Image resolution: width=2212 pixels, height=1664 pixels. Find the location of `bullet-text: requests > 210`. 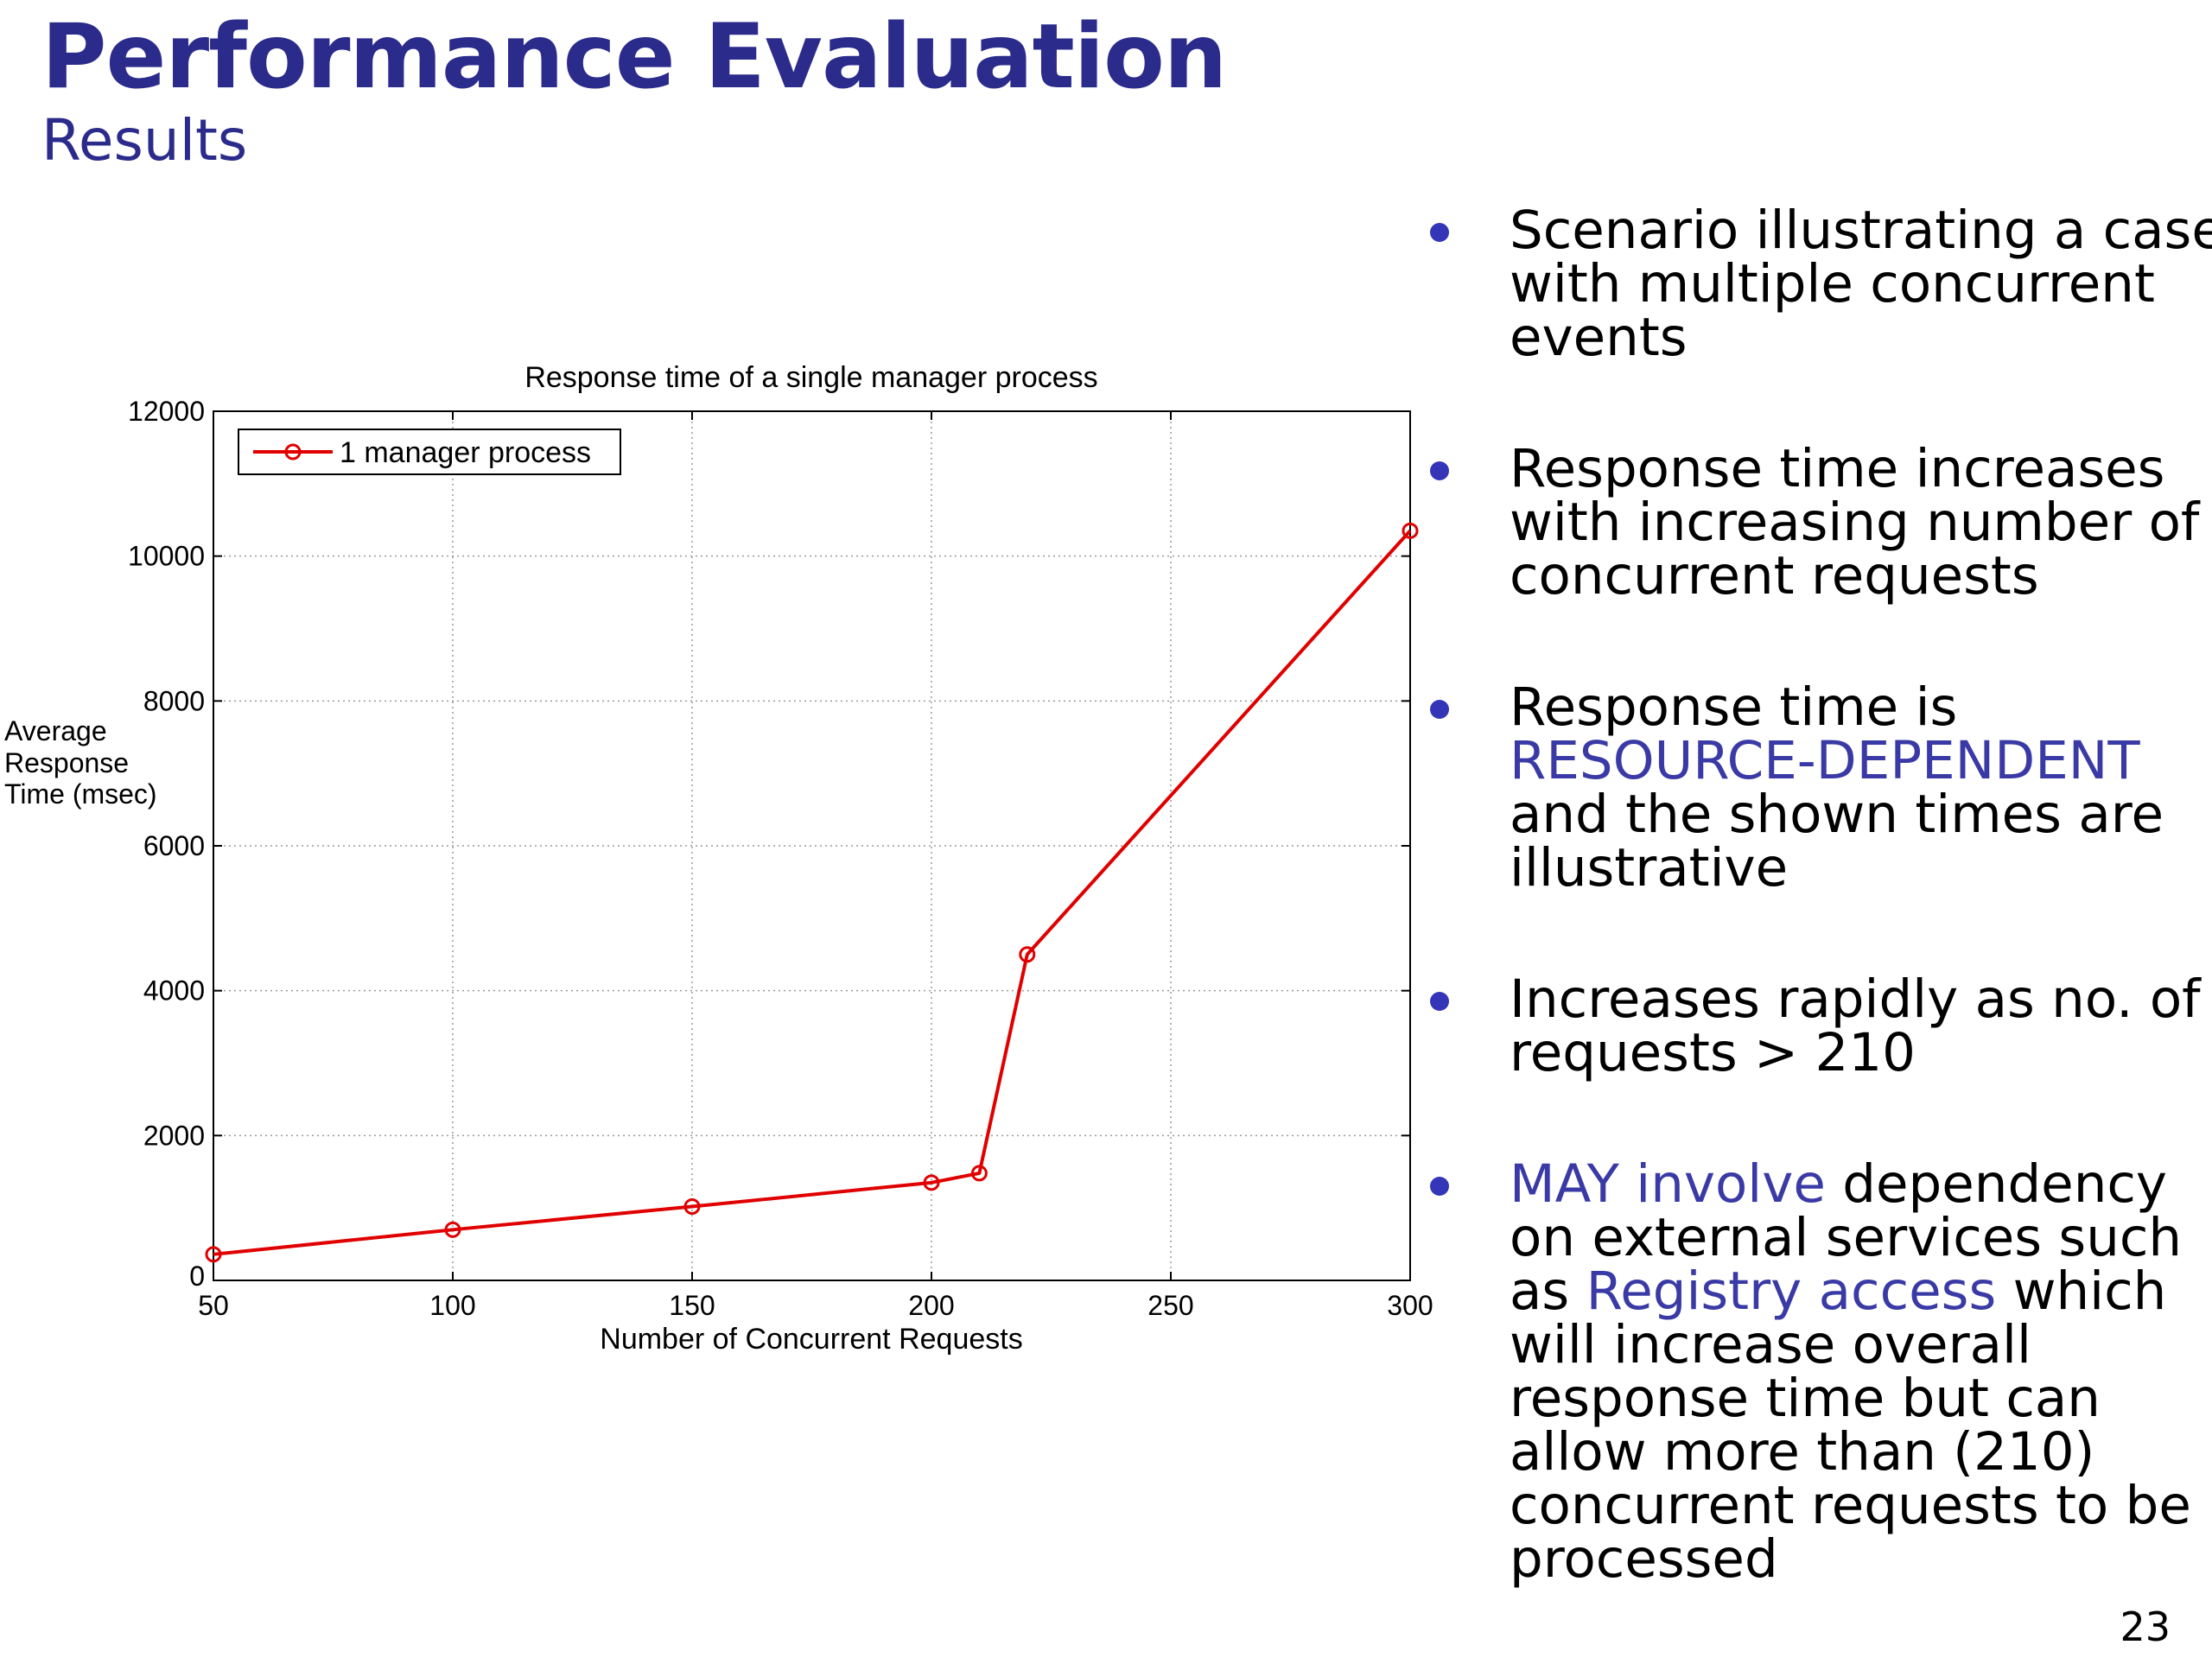

bullet-text: requests > 210 is located at coordinates (1713, 1052).